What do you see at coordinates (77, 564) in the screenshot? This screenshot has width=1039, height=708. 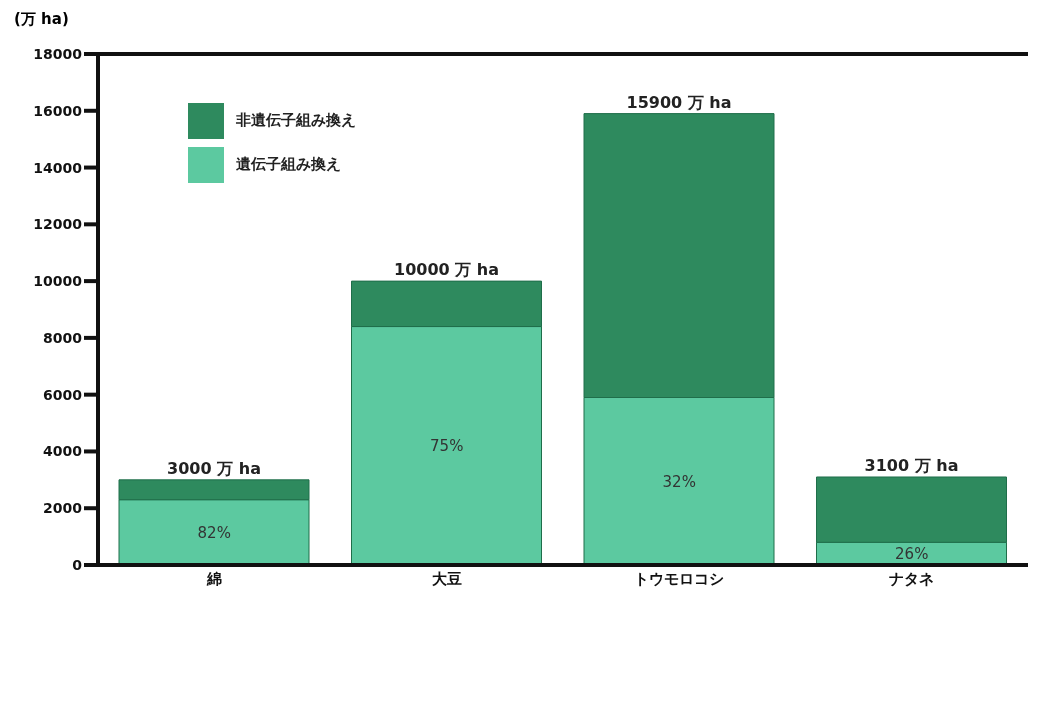 I see `y-tick-label: 0` at bounding box center [77, 564].